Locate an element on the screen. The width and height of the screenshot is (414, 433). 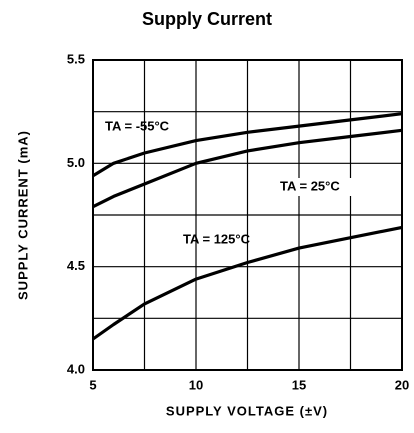
label-background is located at coordinates (323, 187).